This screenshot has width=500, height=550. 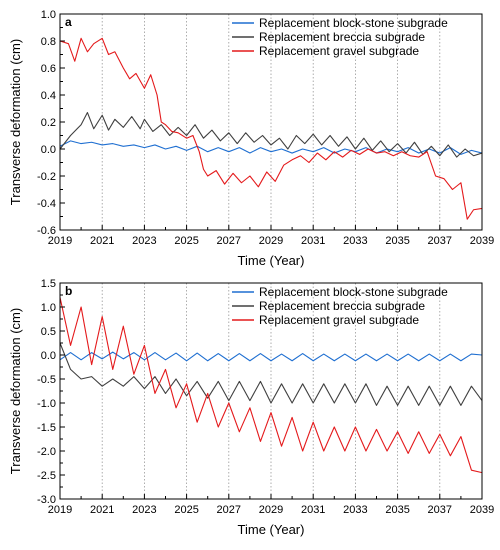 What do you see at coordinates (46, 428) in the screenshot?
I see `y-tick-label: -1.5` at bounding box center [46, 428].